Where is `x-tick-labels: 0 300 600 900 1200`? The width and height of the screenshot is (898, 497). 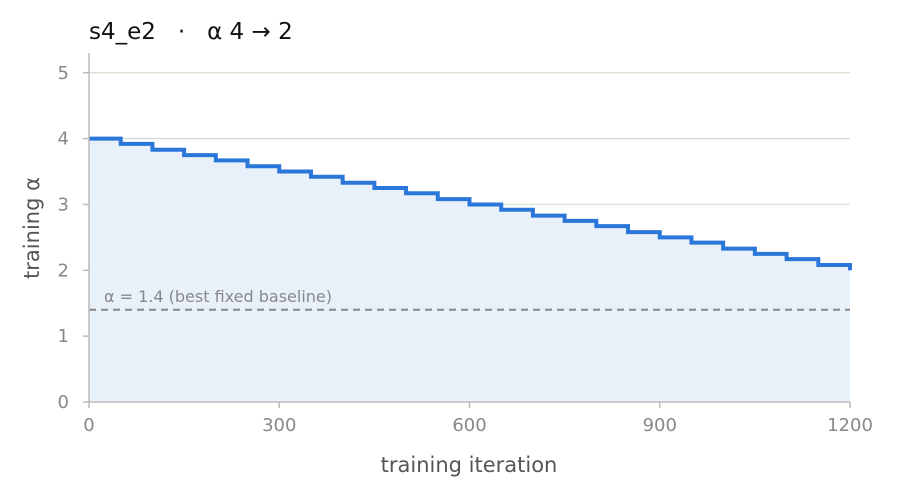 x-tick-labels: 0 300 600 900 1200 is located at coordinates (478, 419).